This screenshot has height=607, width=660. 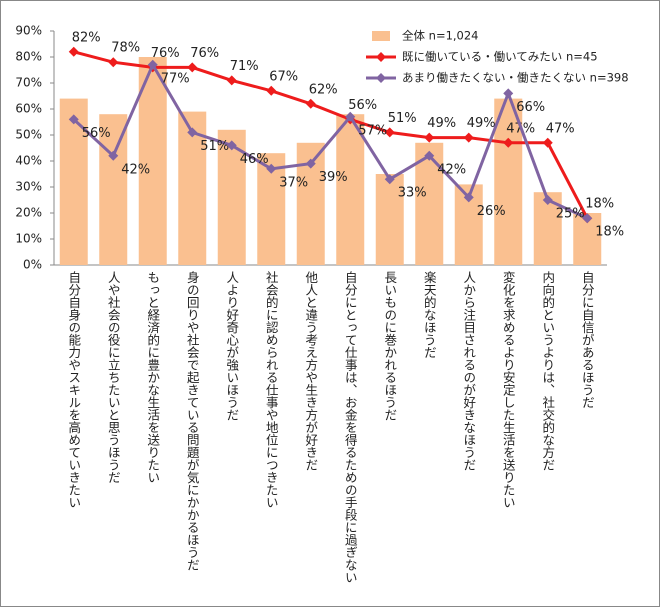 I want to click on x-tick-label: 身の回りや社会で起きている問題が気にかかるほうだ, so click(x=192, y=420).